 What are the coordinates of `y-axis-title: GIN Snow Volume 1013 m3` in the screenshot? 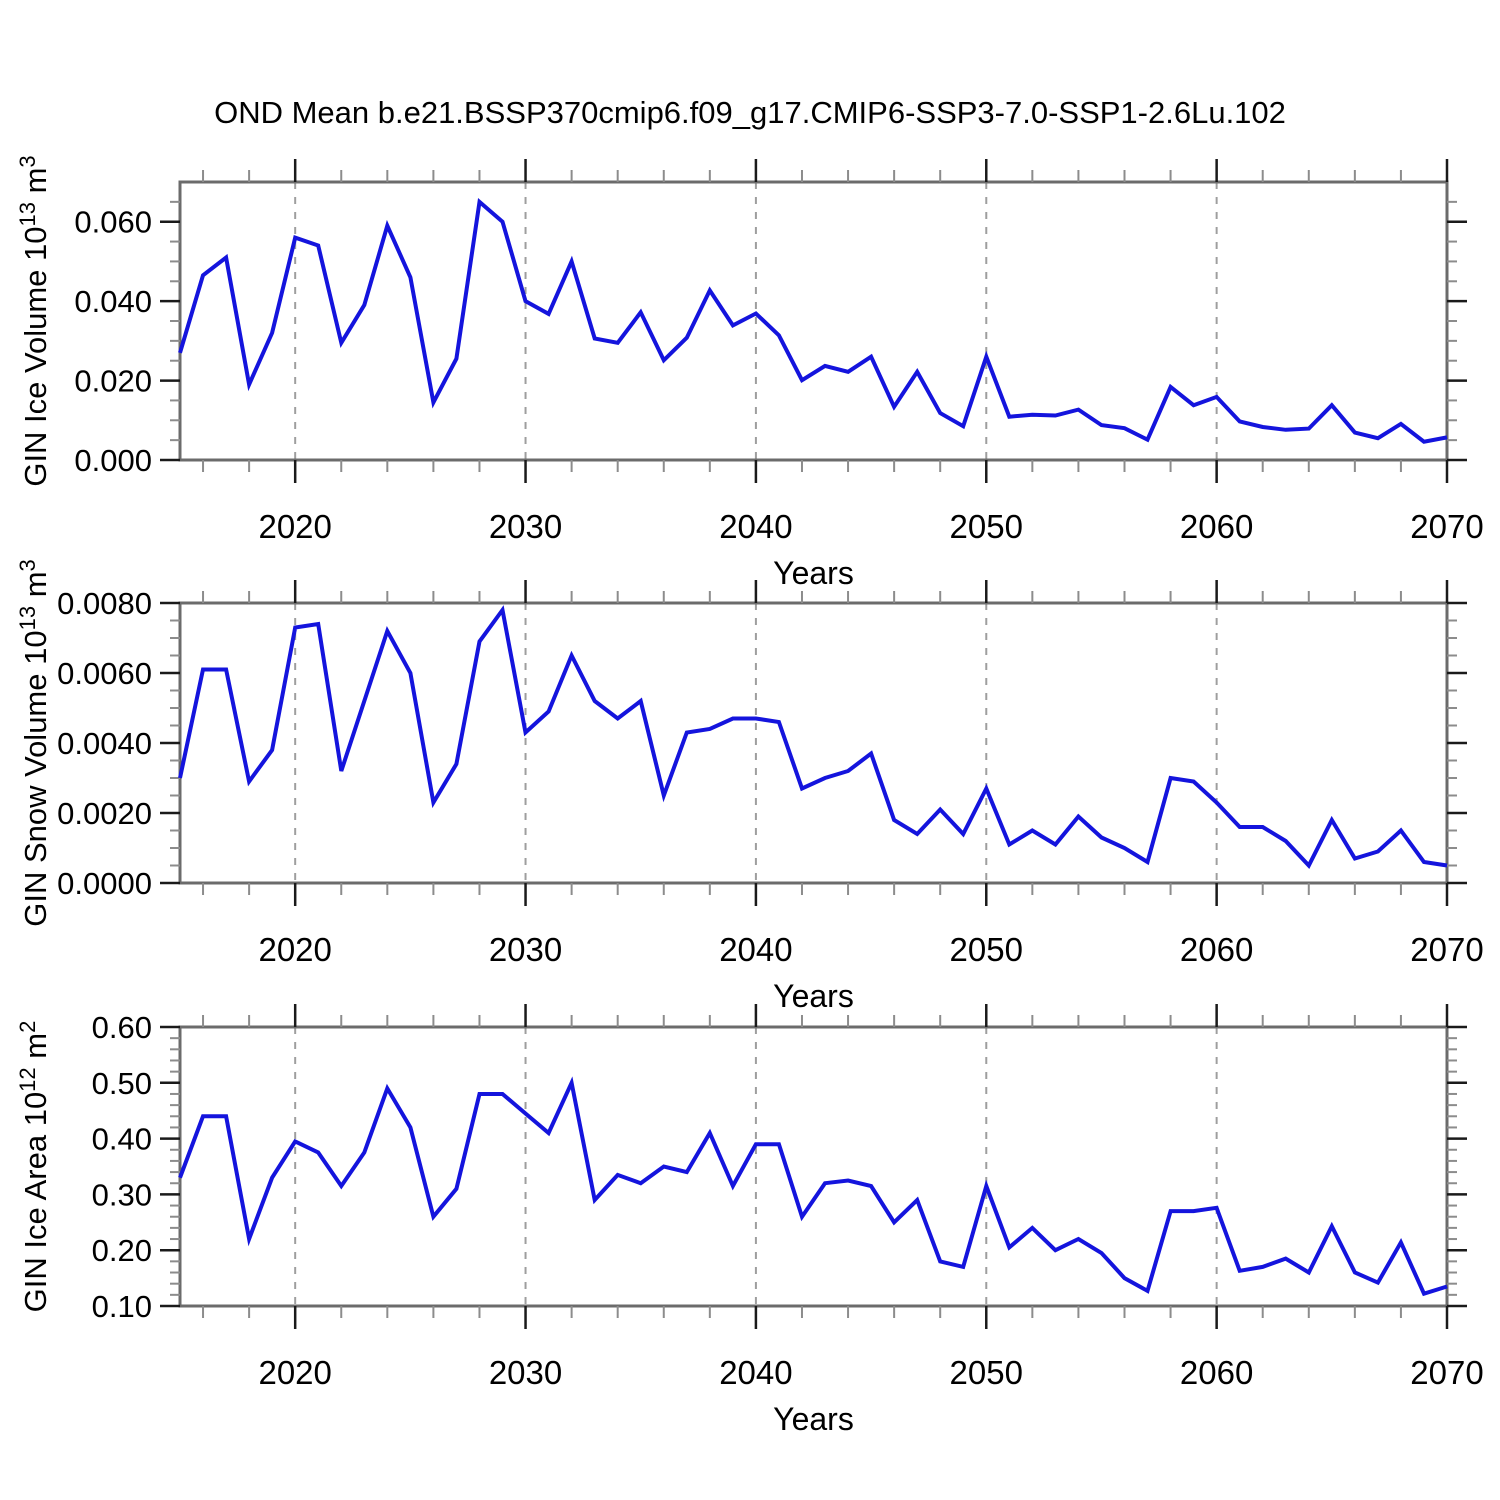 It's located at (34, 743).